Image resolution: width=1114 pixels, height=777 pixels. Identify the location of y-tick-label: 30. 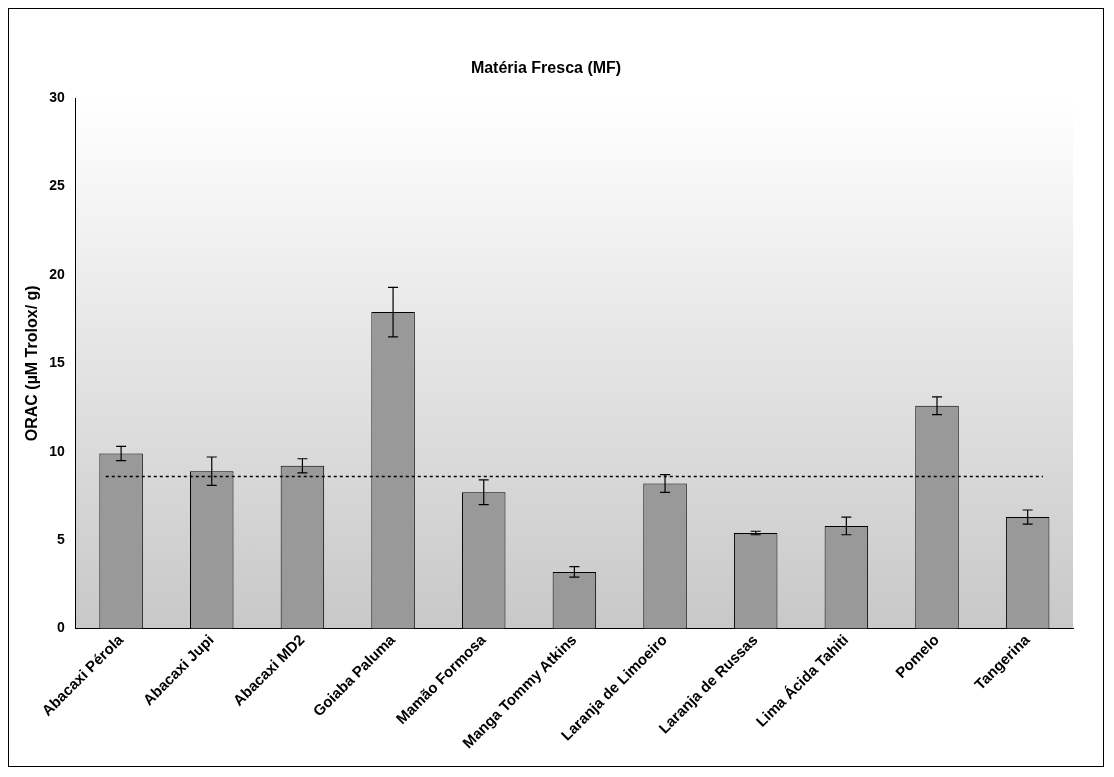
(57, 97).